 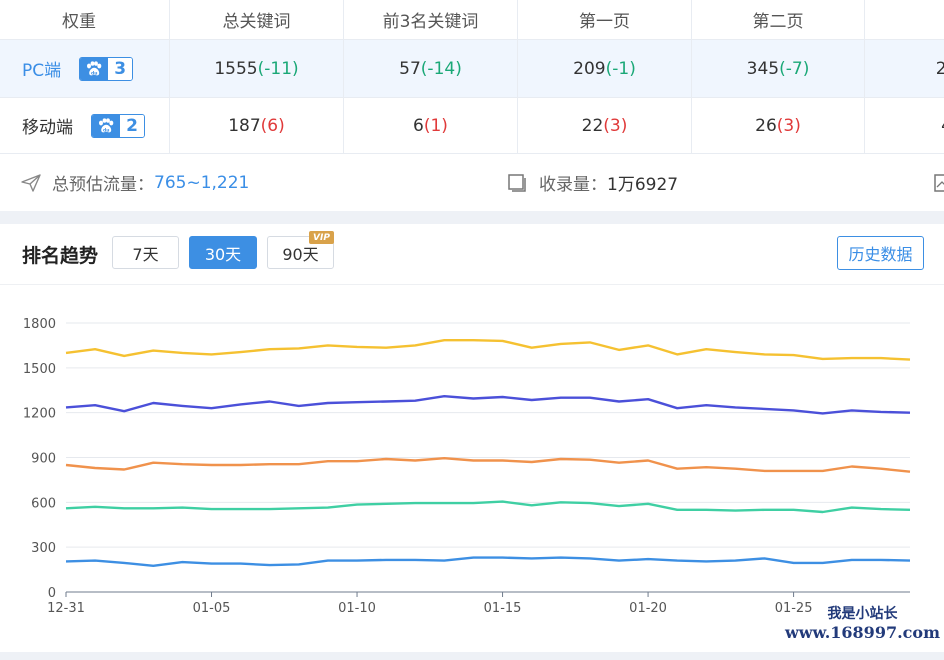 What do you see at coordinates (31, 183) in the screenshot?
I see `send-icon` at bounding box center [31, 183].